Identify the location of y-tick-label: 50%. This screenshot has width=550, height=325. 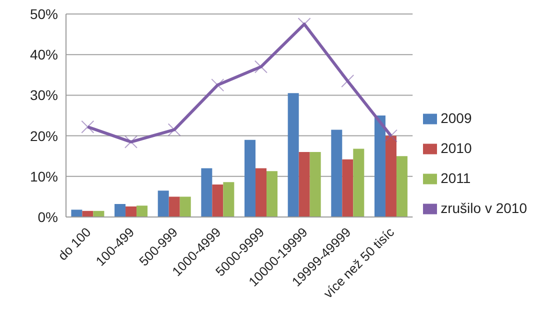
(44, 14).